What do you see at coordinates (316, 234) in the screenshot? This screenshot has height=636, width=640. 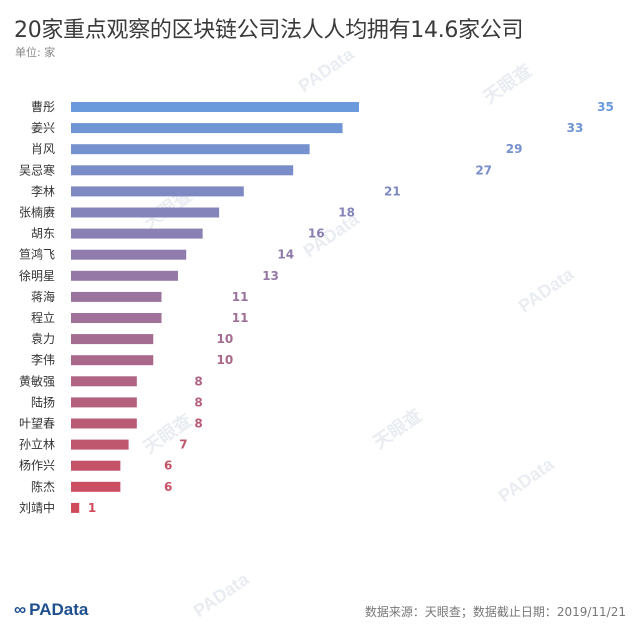 I see `value-label: 16` at bounding box center [316, 234].